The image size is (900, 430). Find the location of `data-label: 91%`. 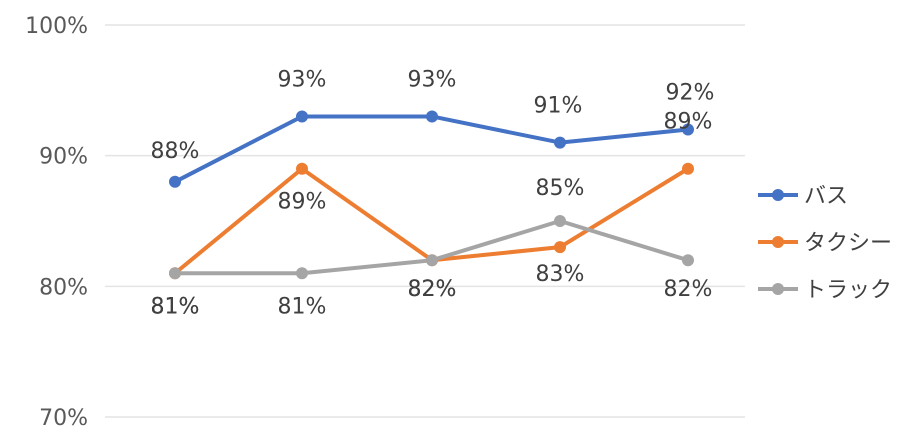

data-label: 91% is located at coordinates (558, 106).